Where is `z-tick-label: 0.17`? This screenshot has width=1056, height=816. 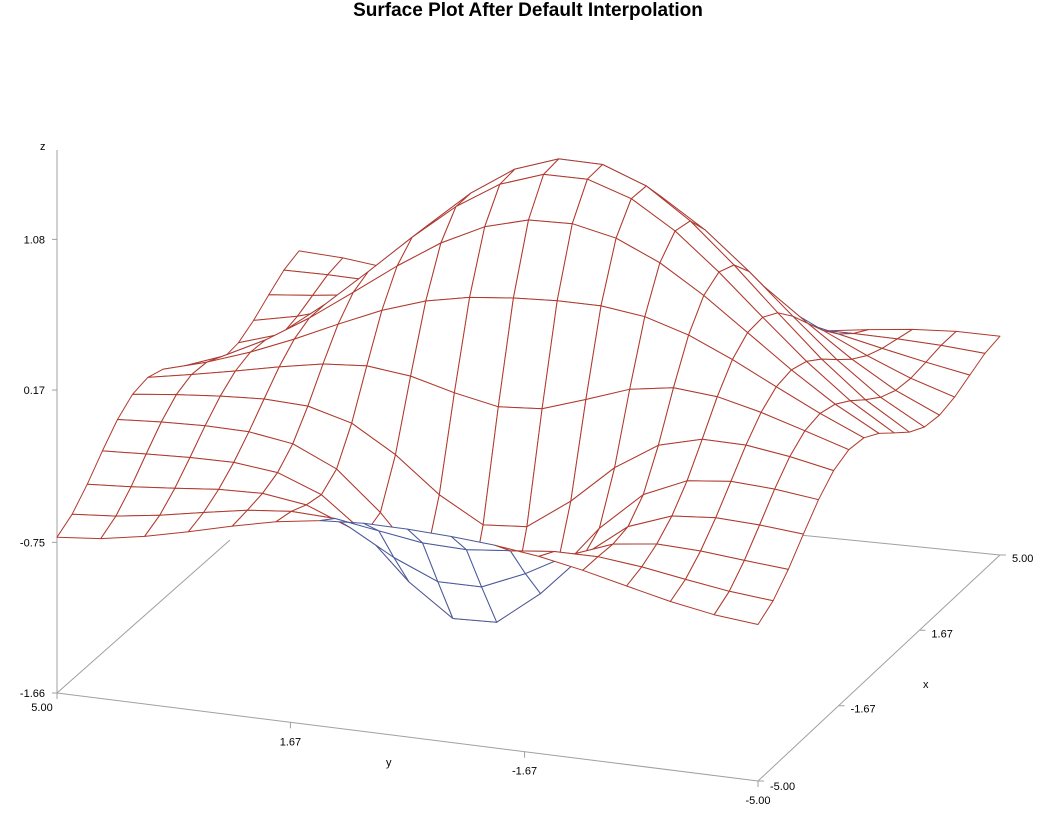 z-tick-label: 0.17 is located at coordinates (34, 391).